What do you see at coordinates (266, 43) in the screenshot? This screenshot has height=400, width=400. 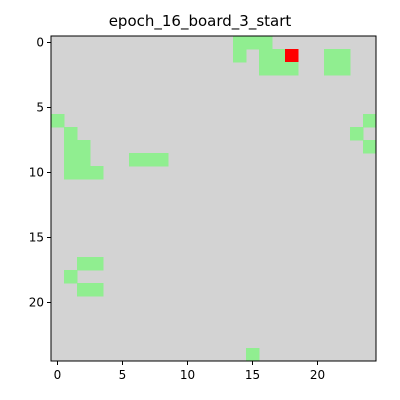 I see `heatmap-cell-r0-c16` at bounding box center [266, 43].